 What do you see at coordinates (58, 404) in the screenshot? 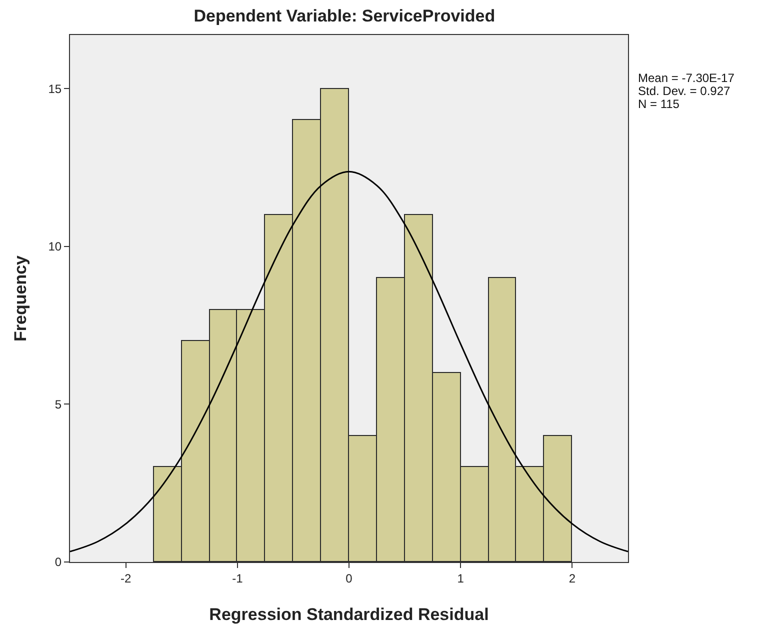
I see `y-tick-label: 5` at bounding box center [58, 404].